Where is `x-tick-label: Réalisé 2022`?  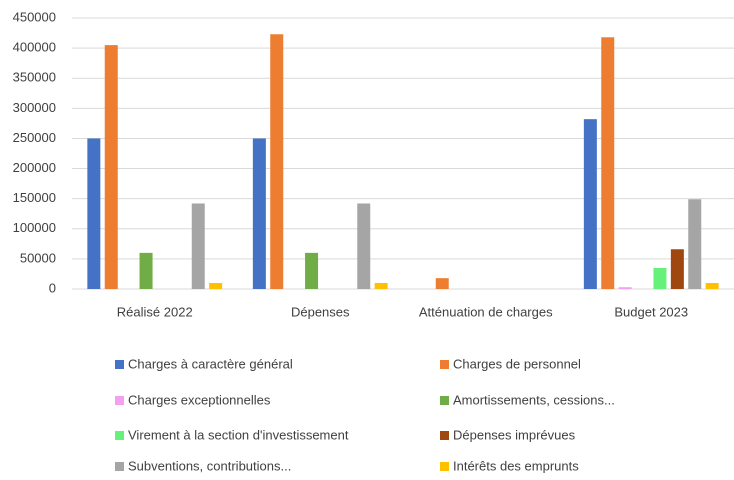
x-tick-label: Réalisé 2022 is located at coordinates (155, 311).